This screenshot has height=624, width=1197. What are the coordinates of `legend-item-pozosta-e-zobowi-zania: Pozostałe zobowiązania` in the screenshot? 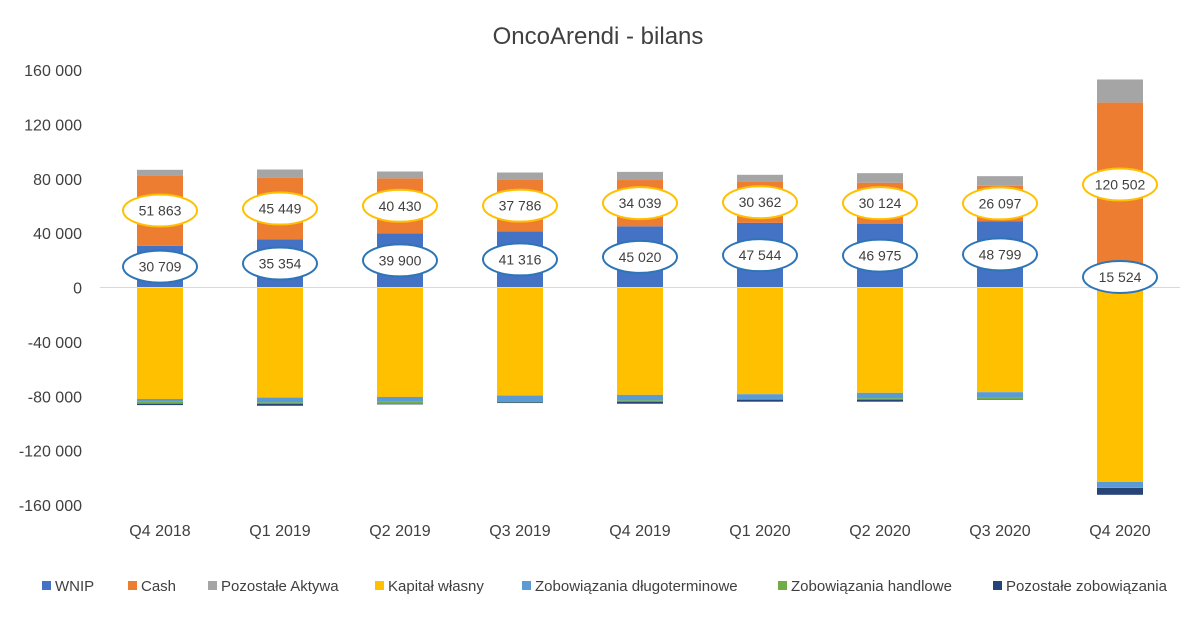 It's located at (1080, 586).